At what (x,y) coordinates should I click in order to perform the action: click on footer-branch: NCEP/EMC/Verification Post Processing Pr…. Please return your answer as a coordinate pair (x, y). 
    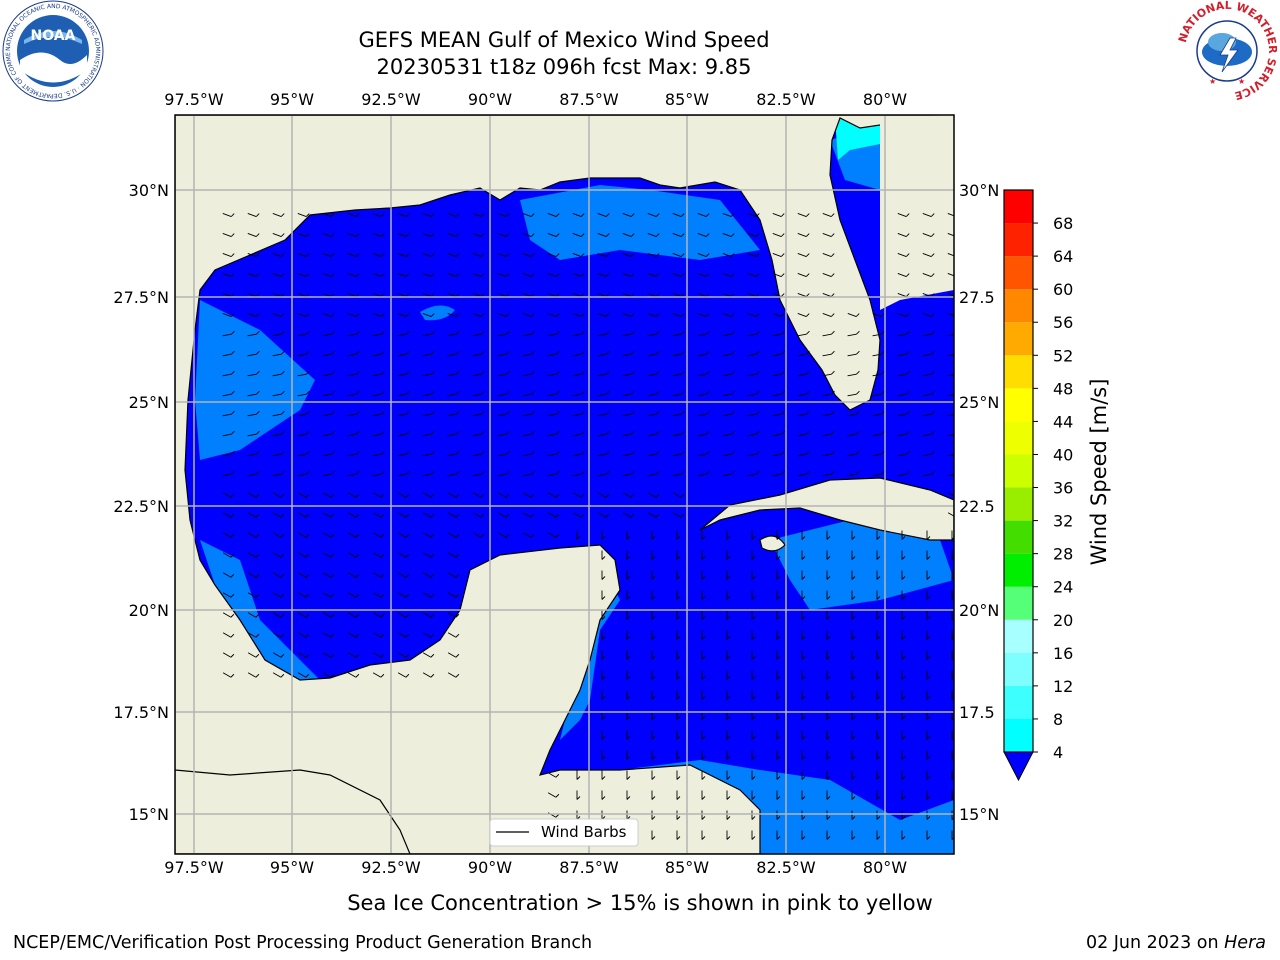
    Looking at the image, I should click on (303, 943).